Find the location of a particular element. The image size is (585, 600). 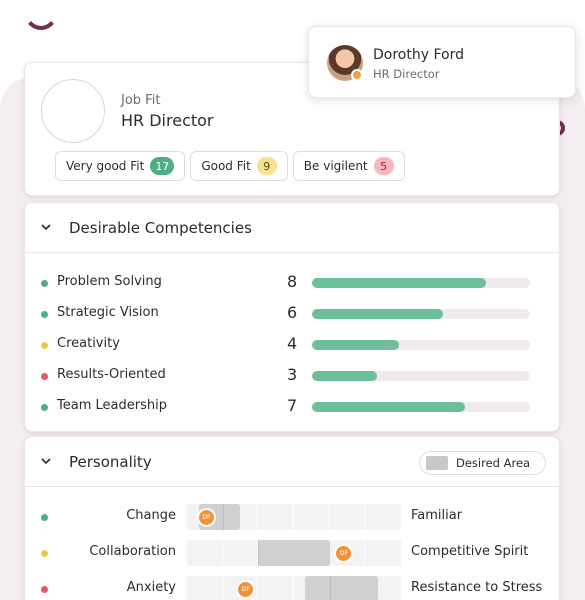

chip-good-fit: Good Fit 9 is located at coordinates (239, 166).